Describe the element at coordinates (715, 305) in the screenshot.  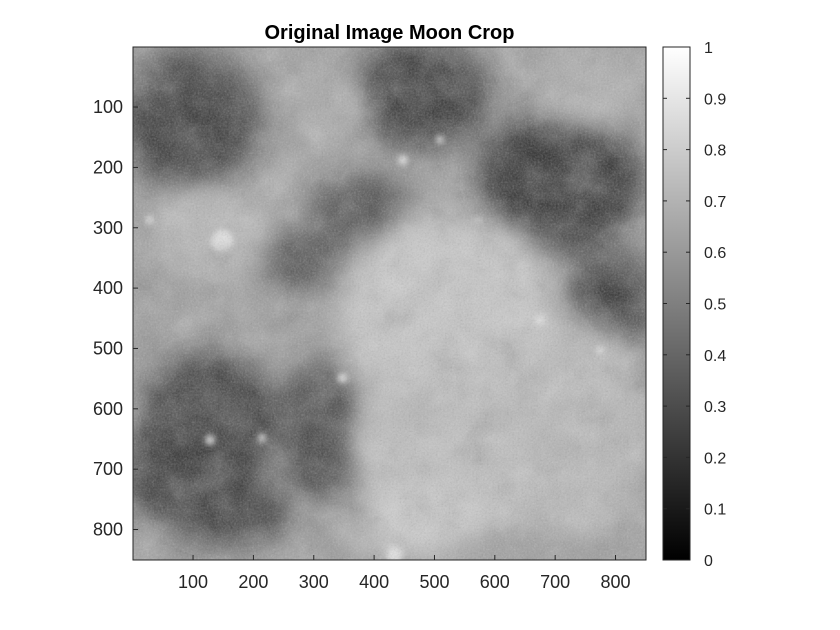
I see `colorbar-tick-label: 0.5` at that location.